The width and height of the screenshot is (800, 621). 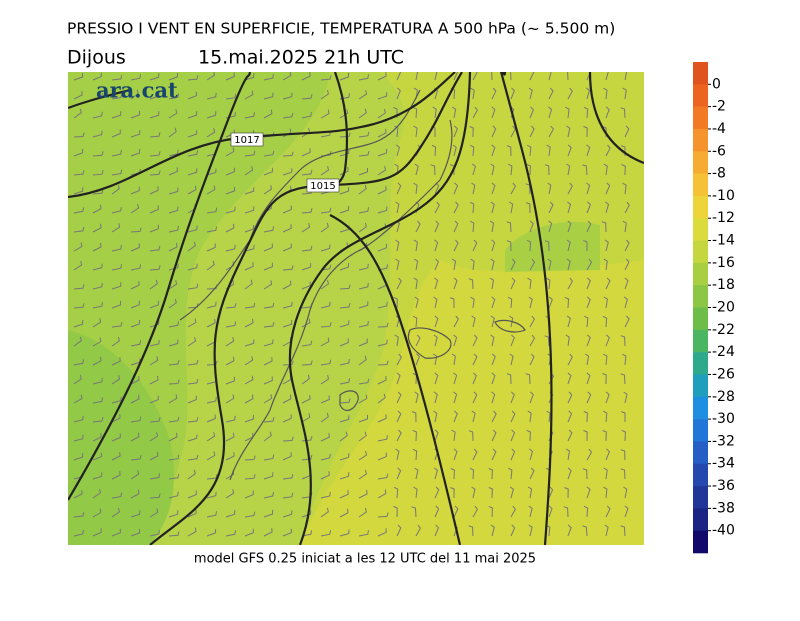 What do you see at coordinates (719, 107) in the screenshot?
I see `colorbar-tick-label: -2` at bounding box center [719, 107].